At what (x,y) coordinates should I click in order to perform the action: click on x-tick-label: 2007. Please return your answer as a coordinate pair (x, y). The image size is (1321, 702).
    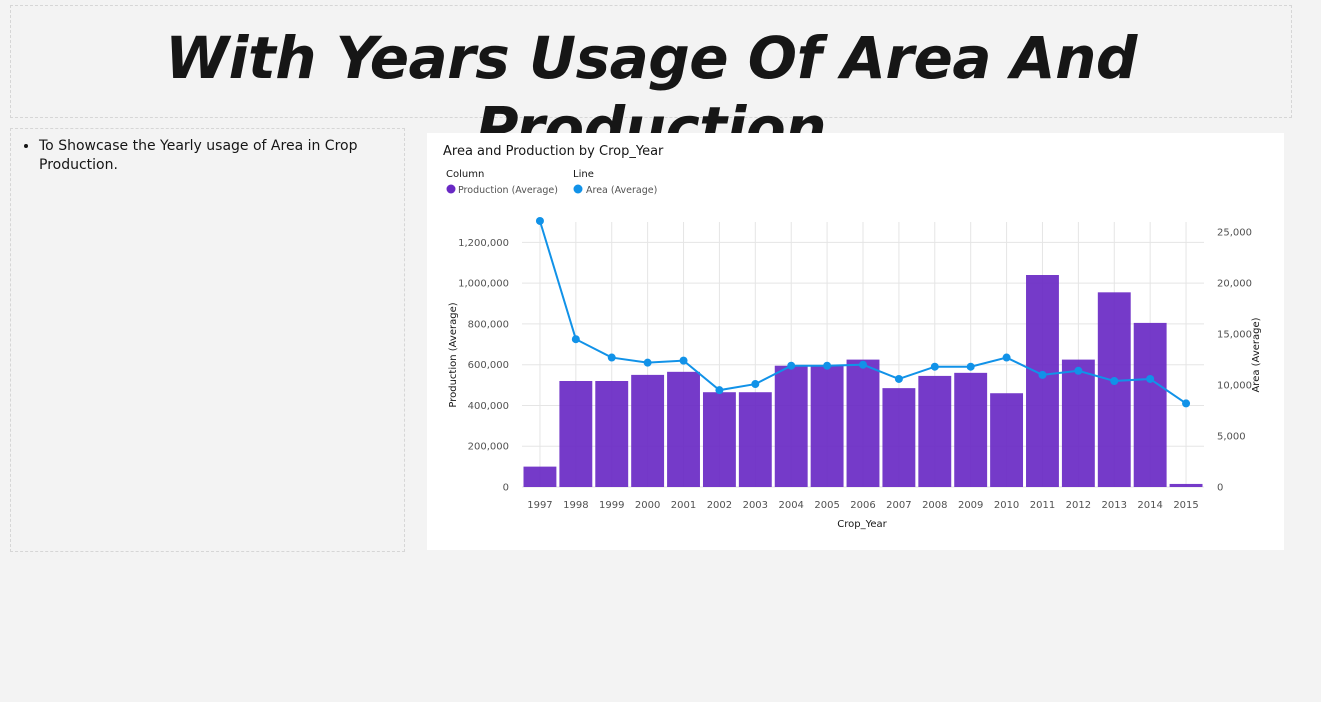
    Looking at the image, I should click on (898, 505).